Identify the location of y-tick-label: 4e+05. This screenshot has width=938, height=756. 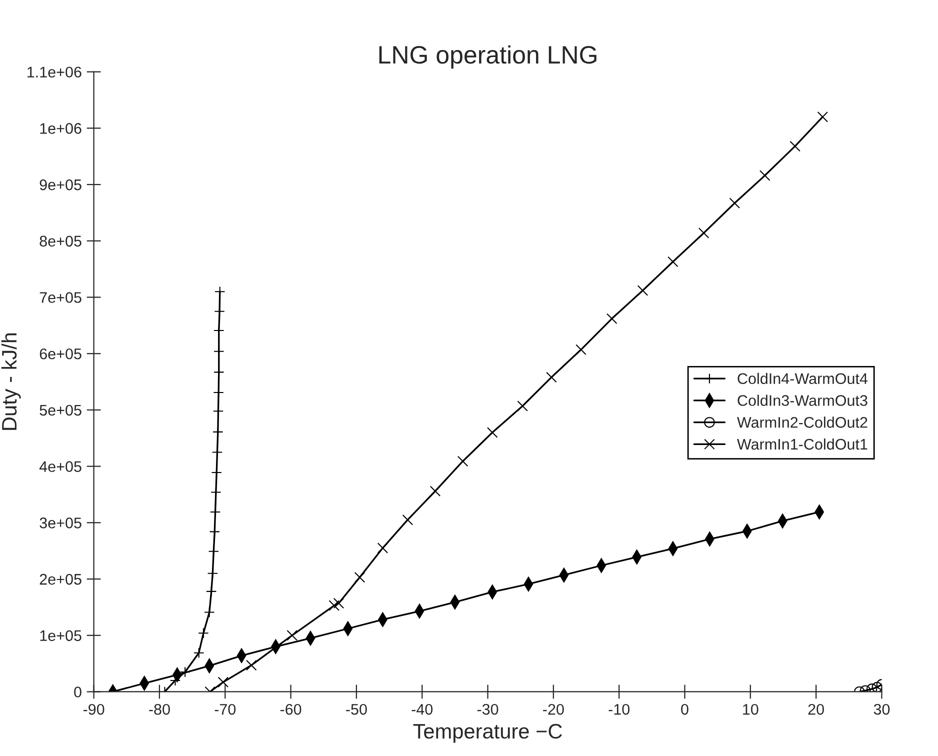
(60, 466).